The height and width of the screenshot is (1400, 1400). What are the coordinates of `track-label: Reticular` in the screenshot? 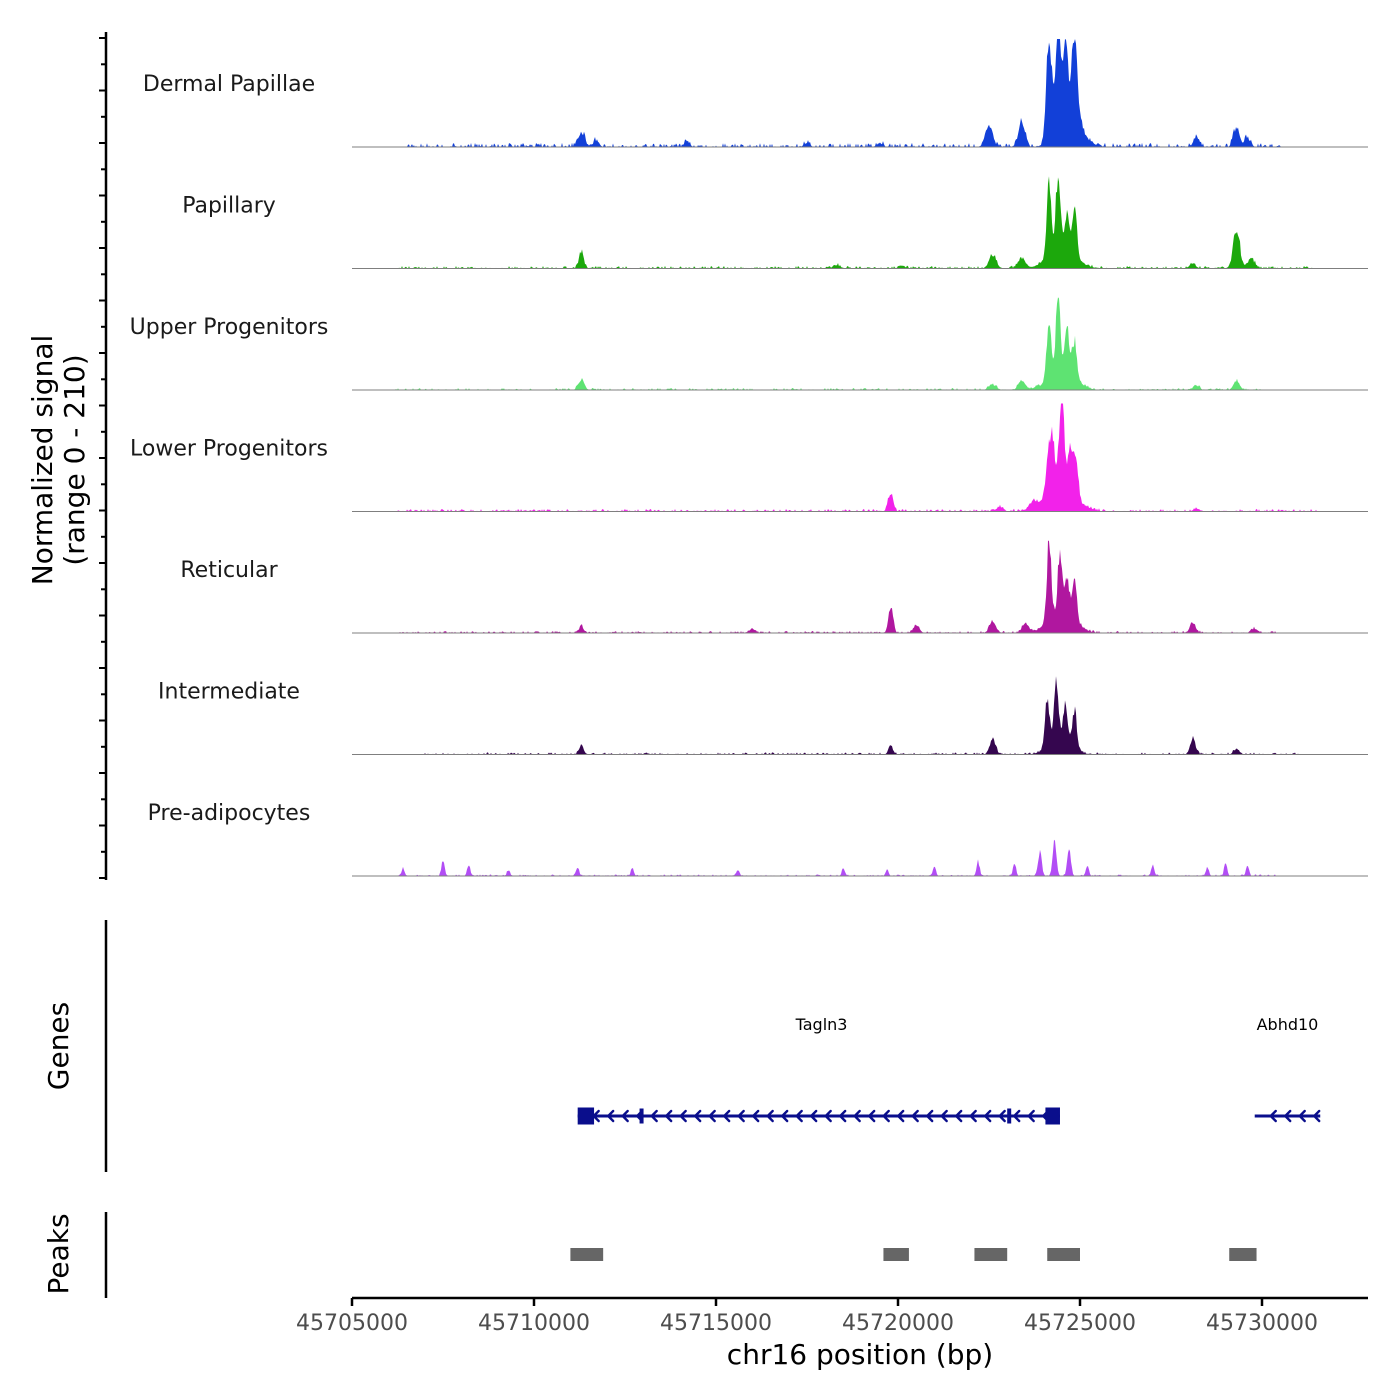 It's located at (229, 570).